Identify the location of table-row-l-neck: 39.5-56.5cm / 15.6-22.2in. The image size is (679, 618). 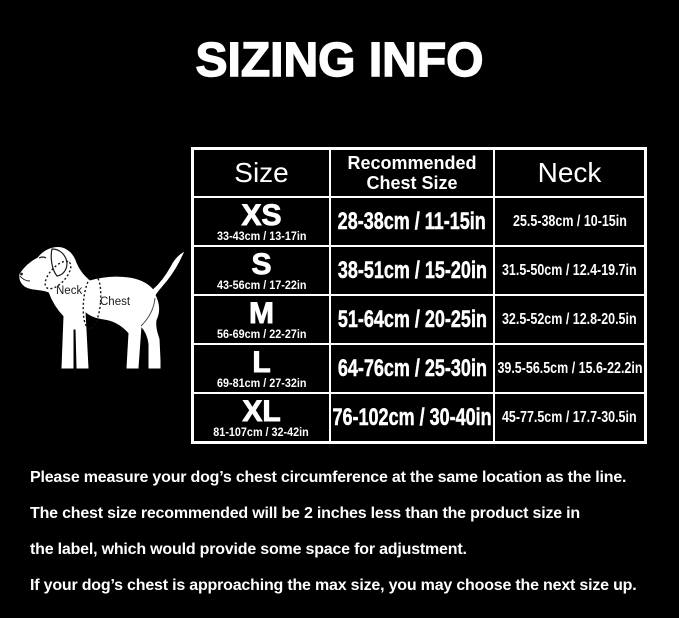
(569, 368).